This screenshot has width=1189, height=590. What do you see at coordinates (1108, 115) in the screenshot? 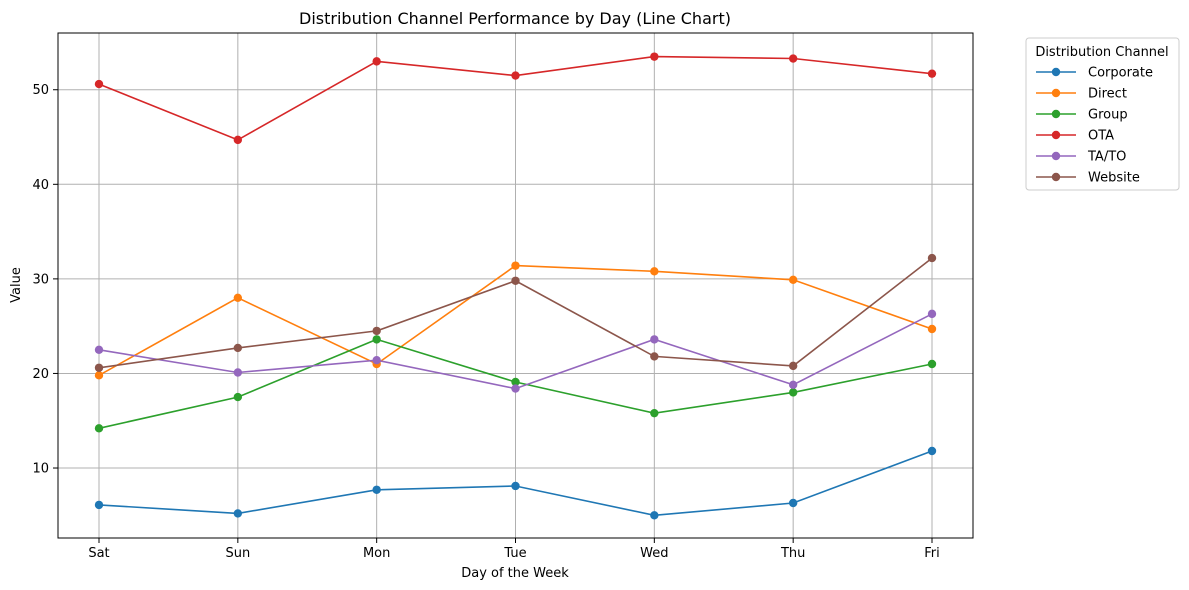
I see `legend-label: Group` at bounding box center [1108, 115].